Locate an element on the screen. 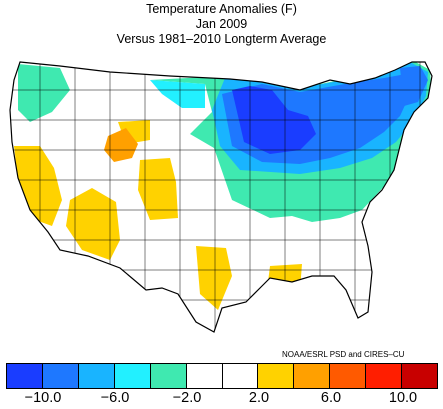 The width and height of the screenshot is (443, 409). map-baseline: Versus 1981–2010 Longterm Average is located at coordinates (221, 39).